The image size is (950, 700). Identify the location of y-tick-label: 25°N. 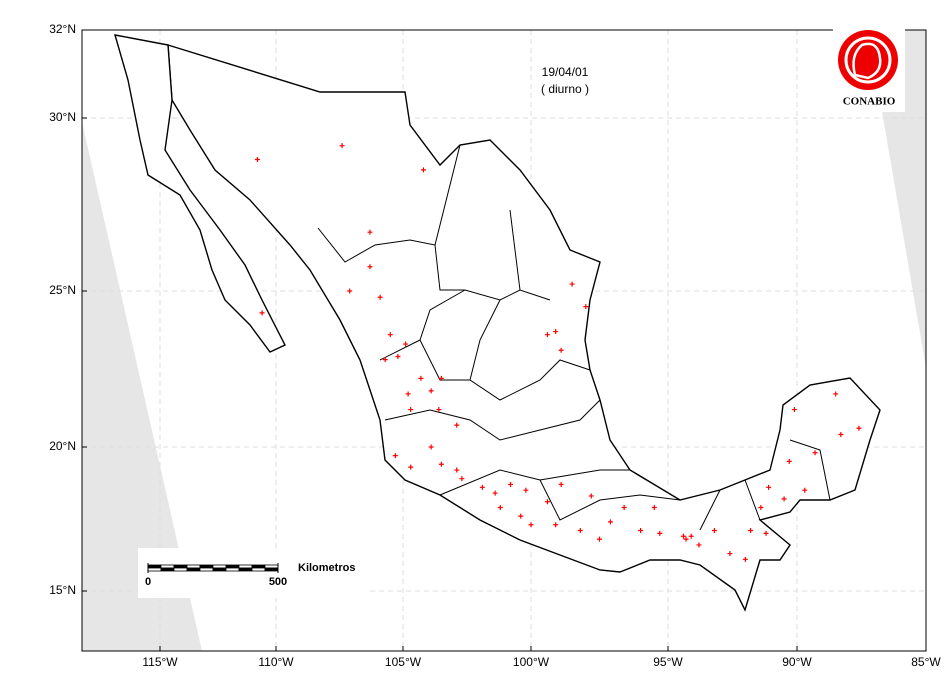
(62, 290).